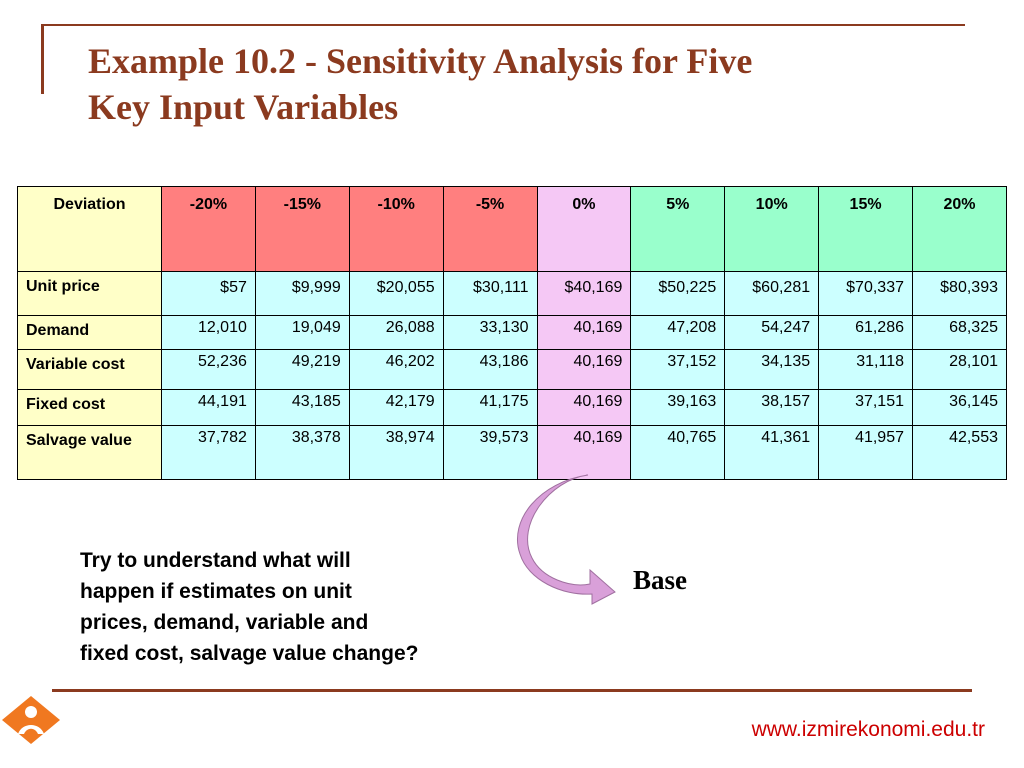  I want to click on left-rule, so click(42, 59).